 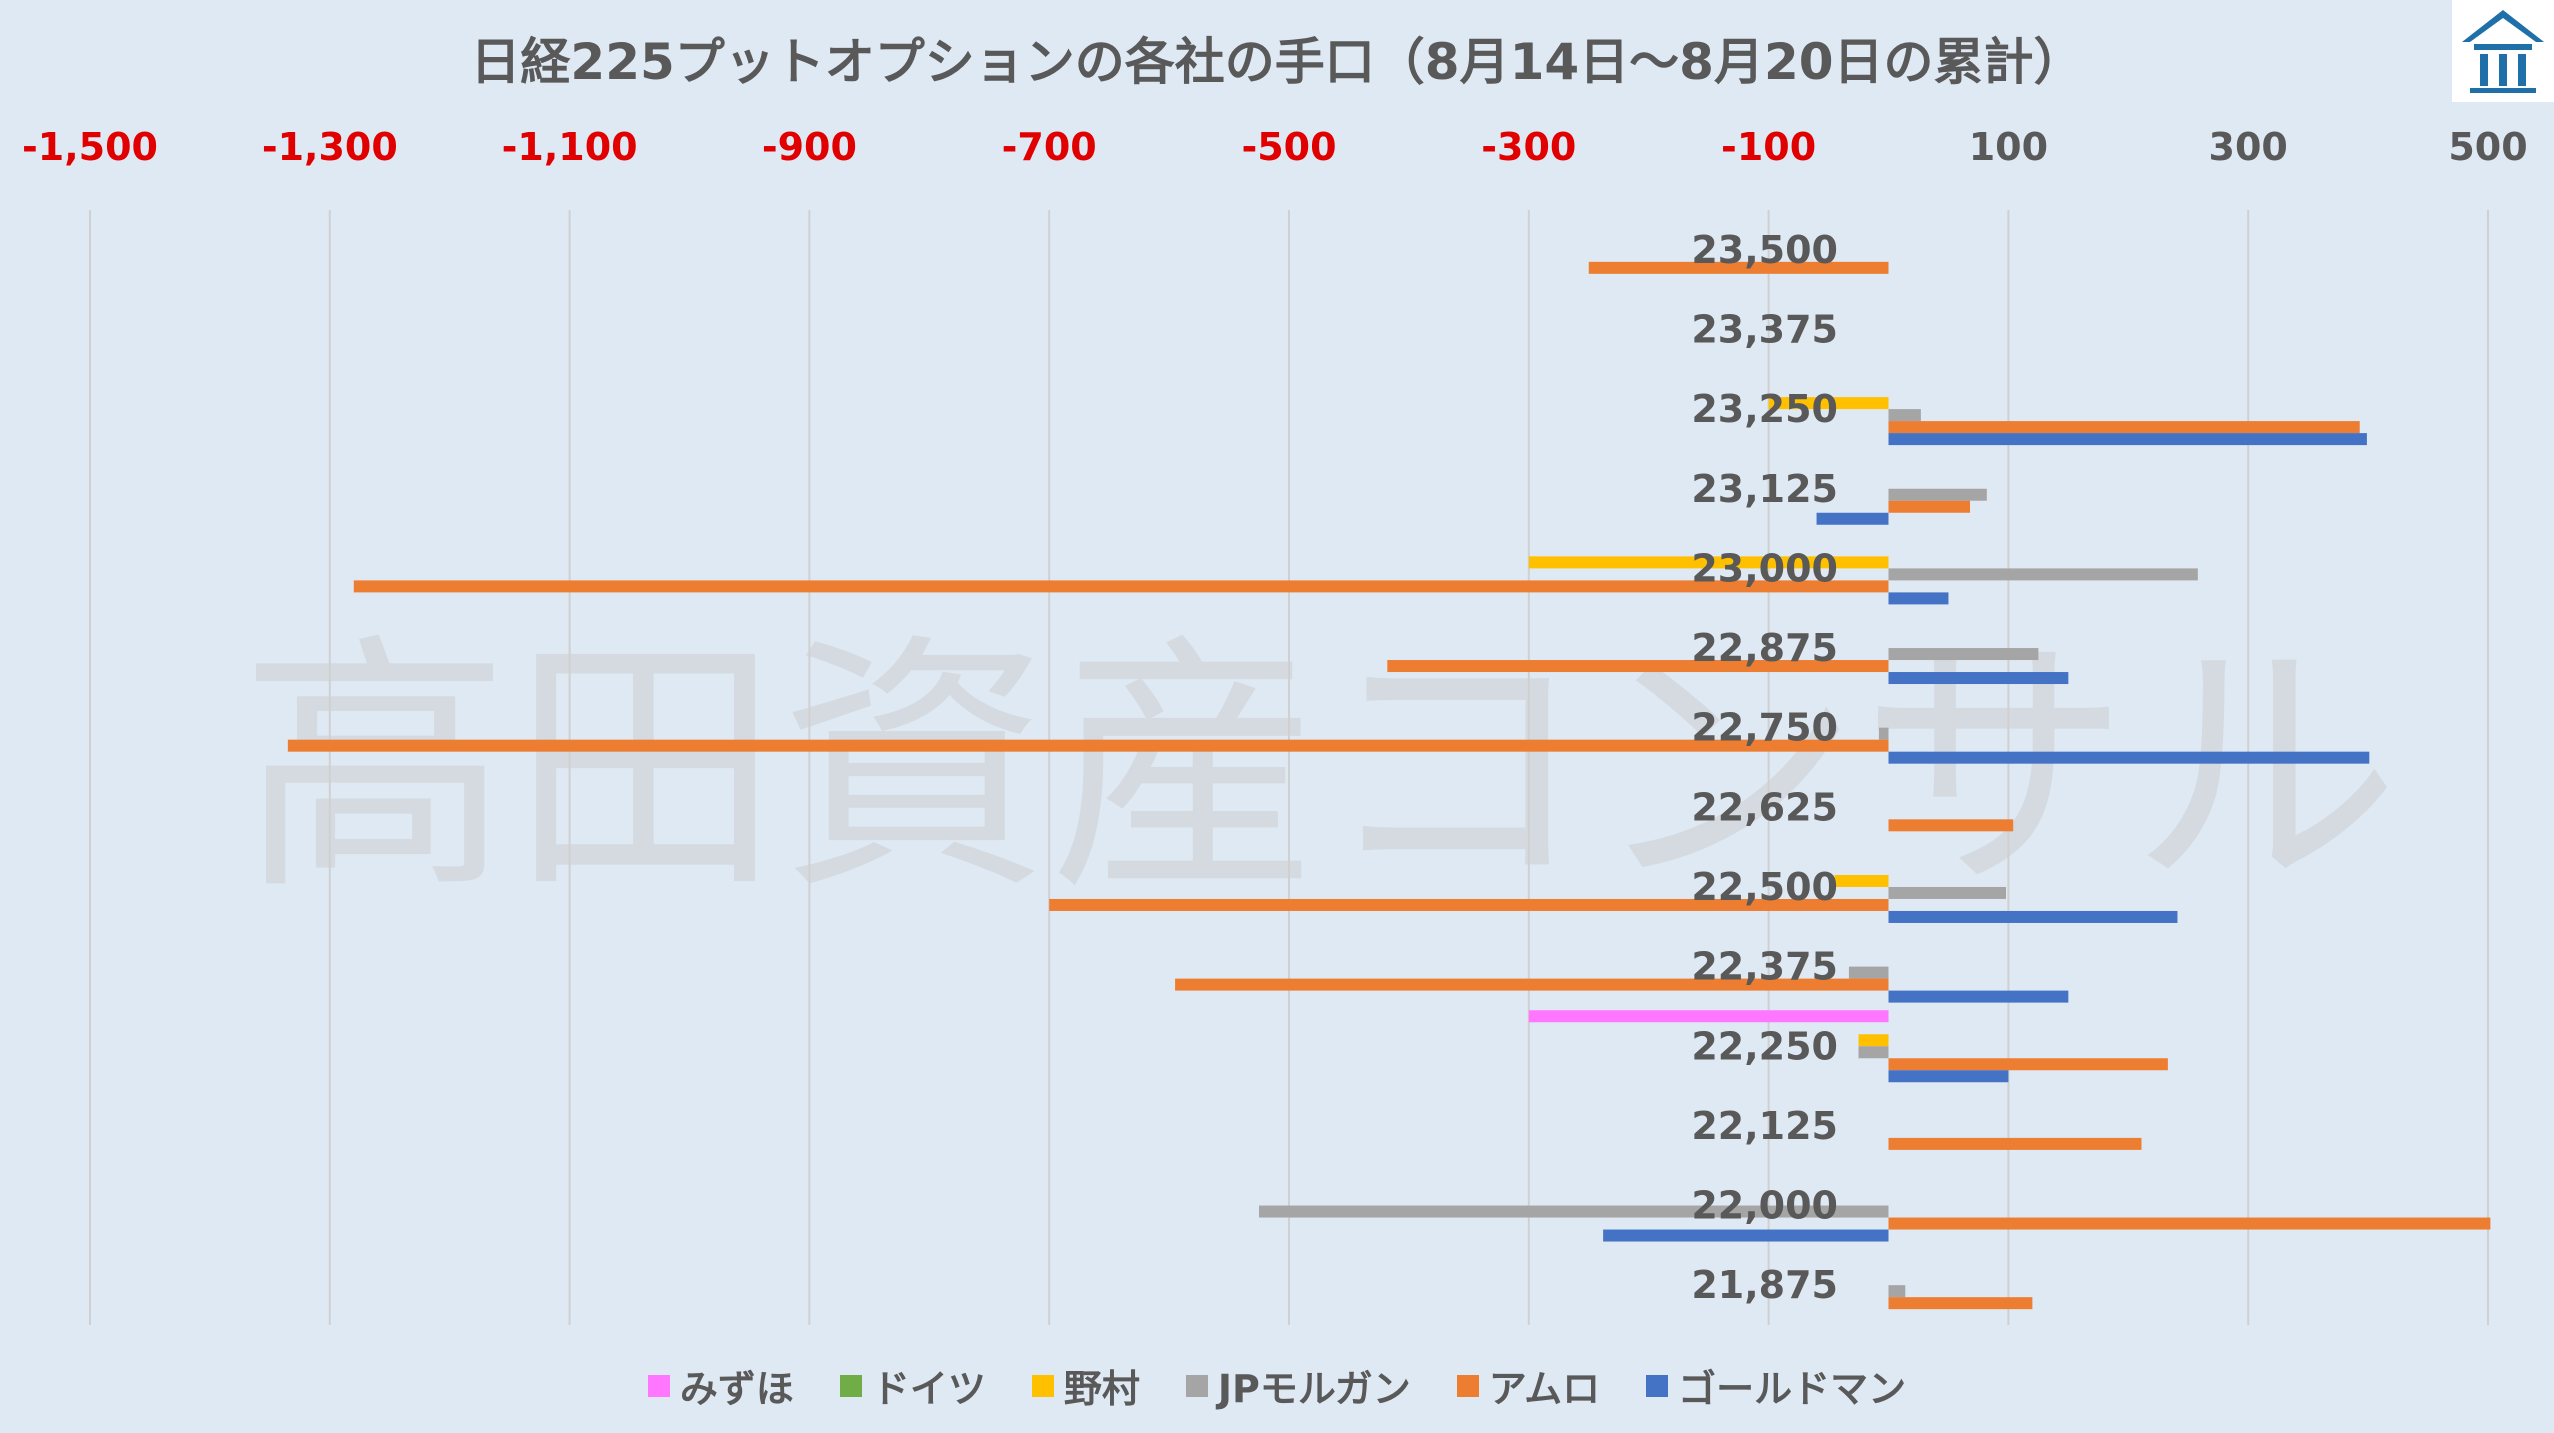 What do you see at coordinates (2503, 51) in the screenshot?
I see `house-building-logo-icon` at bounding box center [2503, 51].